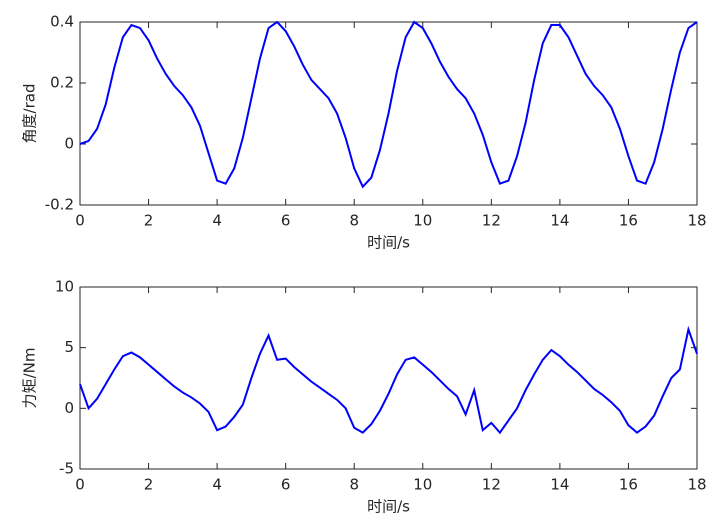  What do you see at coordinates (62, 22) in the screenshot?
I see `y-tick-label: 0.4` at bounding box center [62, 22].